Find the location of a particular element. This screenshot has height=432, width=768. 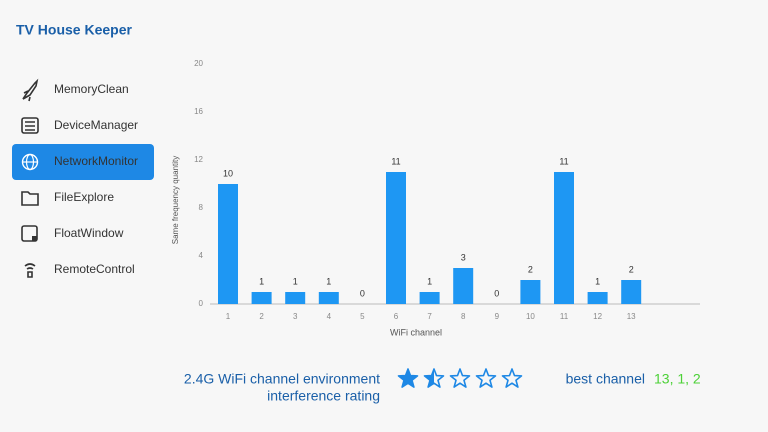

best-channel-label: best channel is located at coordinates (605, 379).